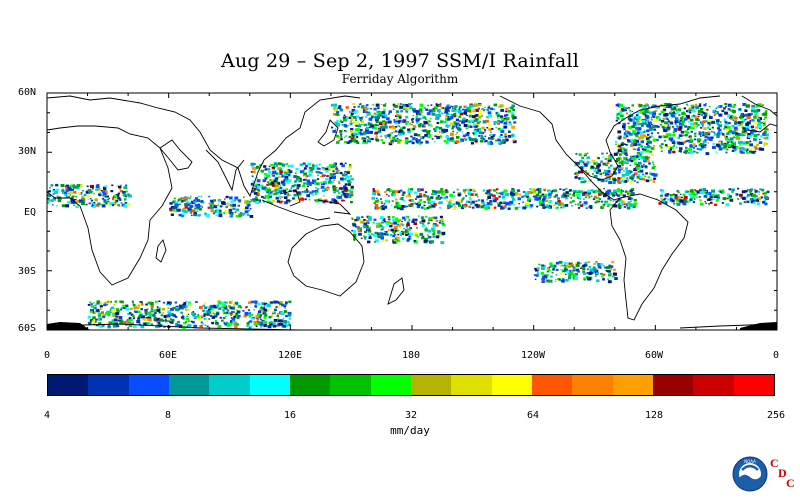  I want to click on colorbar-tick-4: 4, so click(47, 415).